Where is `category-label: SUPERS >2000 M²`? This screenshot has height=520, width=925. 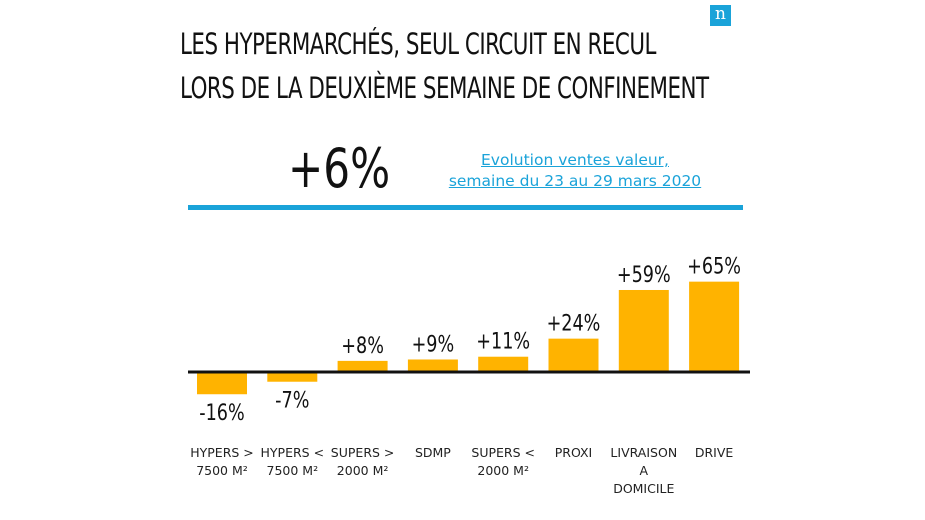 category-label: SUPERS >2000 M² is located at coordinates (363, 461).